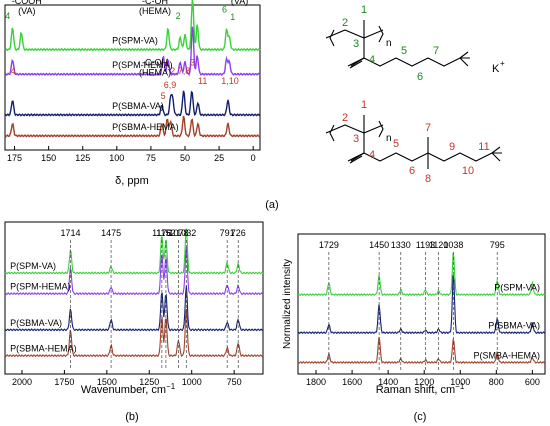  Describe the element at coordinates (22, 382) in the screenshot. I see `x-tick-label: 2000` at that location.